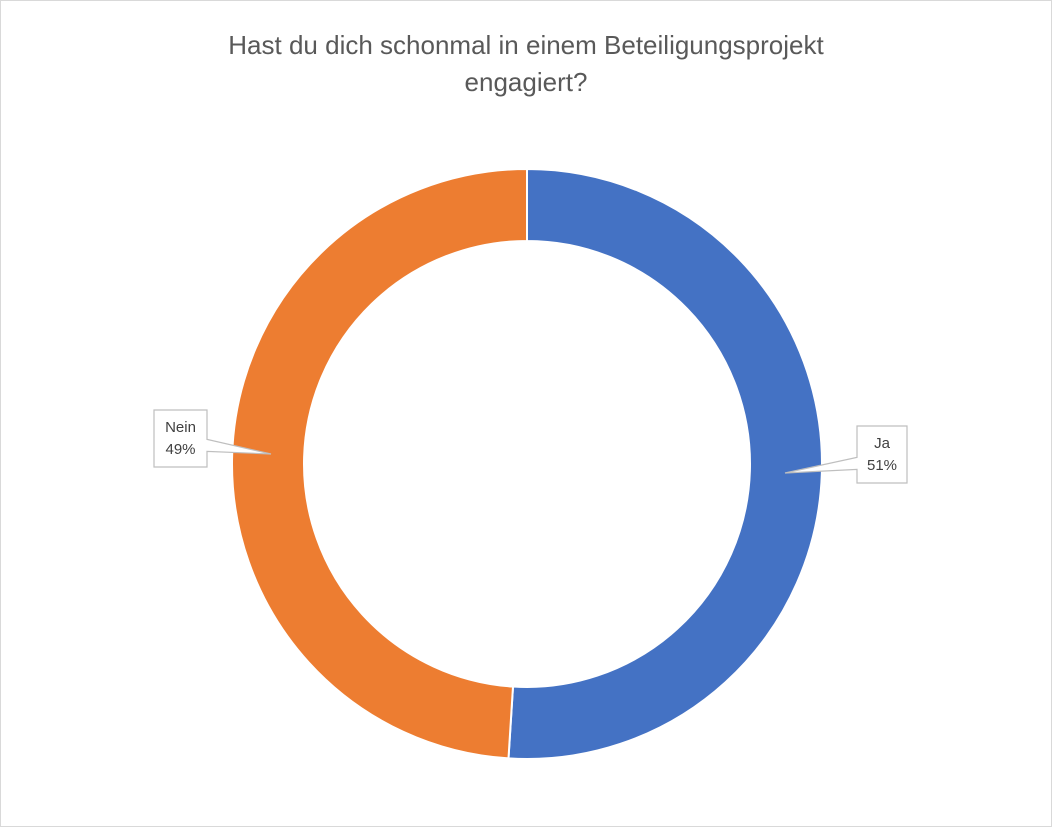 The width and height of the screenshot is (1052, 827). I want to click on data-label-ja: Ja 51%, so click(846, 454).